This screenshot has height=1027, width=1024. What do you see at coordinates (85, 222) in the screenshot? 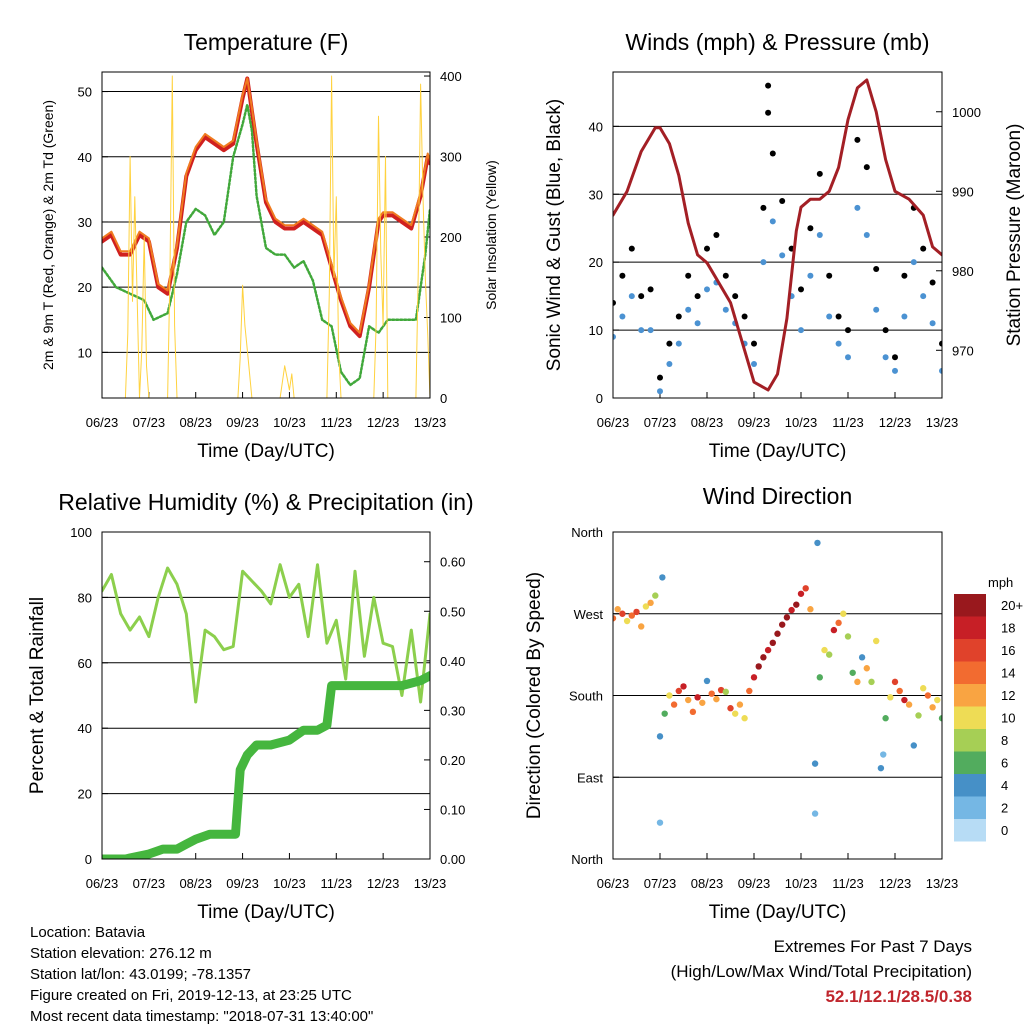
I see `y-tick-label: 30` at bounding box center [85, 222].